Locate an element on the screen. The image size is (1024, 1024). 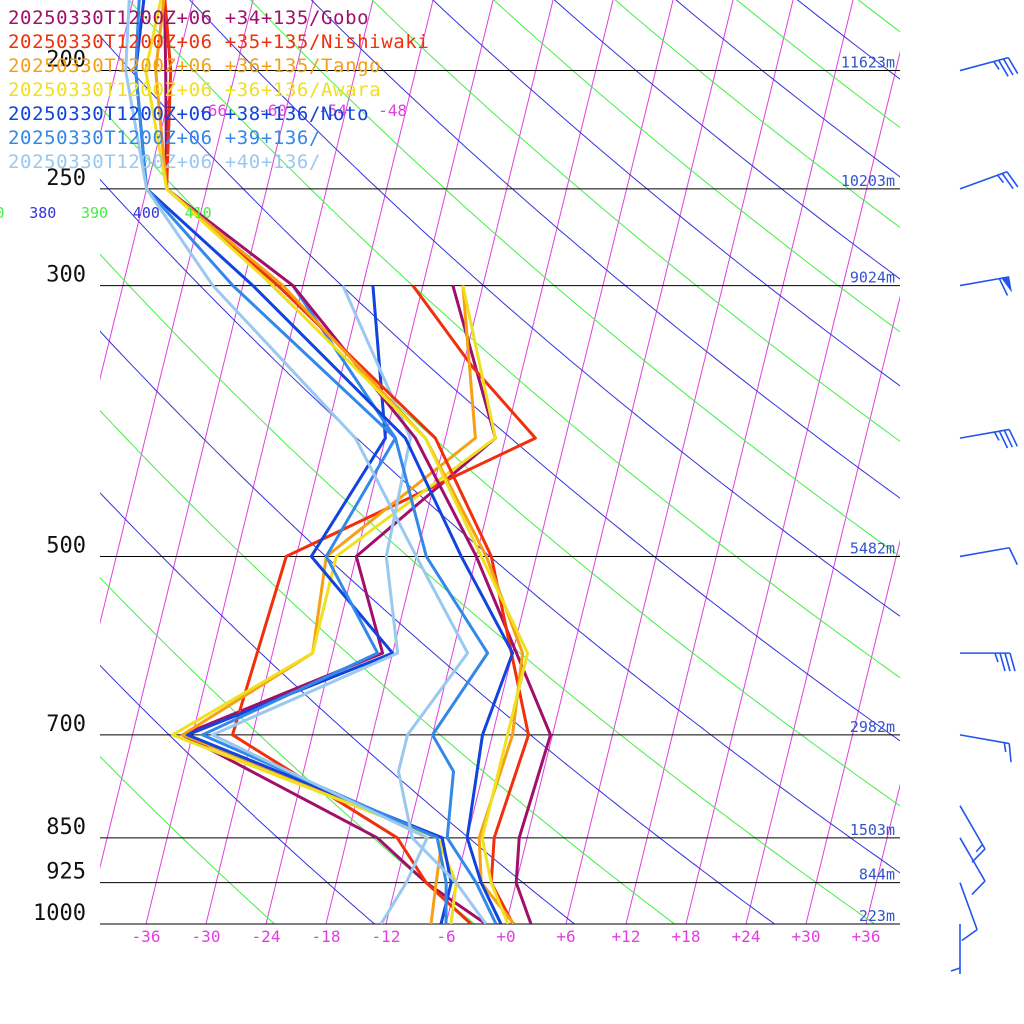
theta-label: 400 is located at coordinates (146, 213).